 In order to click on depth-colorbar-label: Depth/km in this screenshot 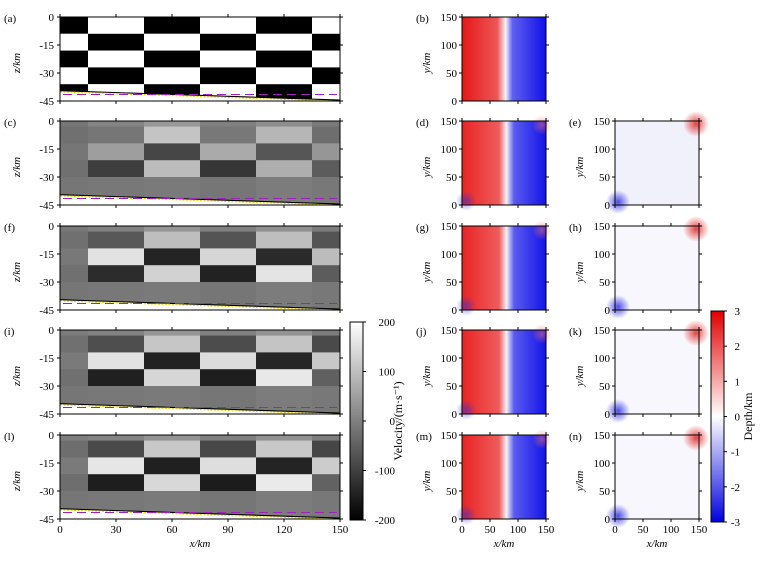, I will do `click(748, 416)`.